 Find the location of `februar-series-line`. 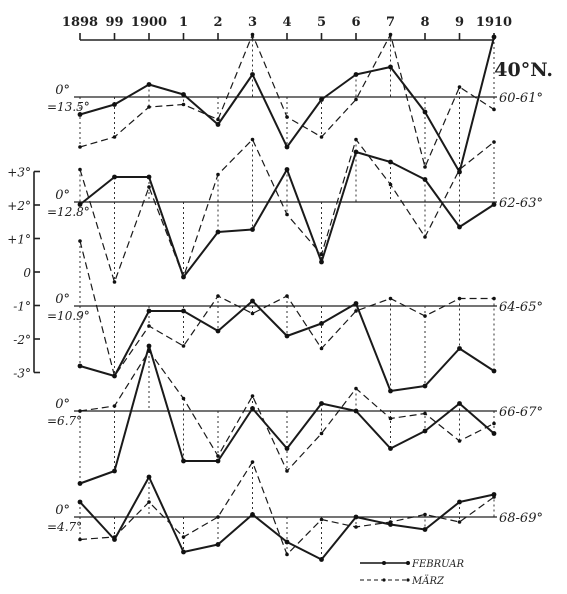

februar-series-line is located at coordinates (287, 346).